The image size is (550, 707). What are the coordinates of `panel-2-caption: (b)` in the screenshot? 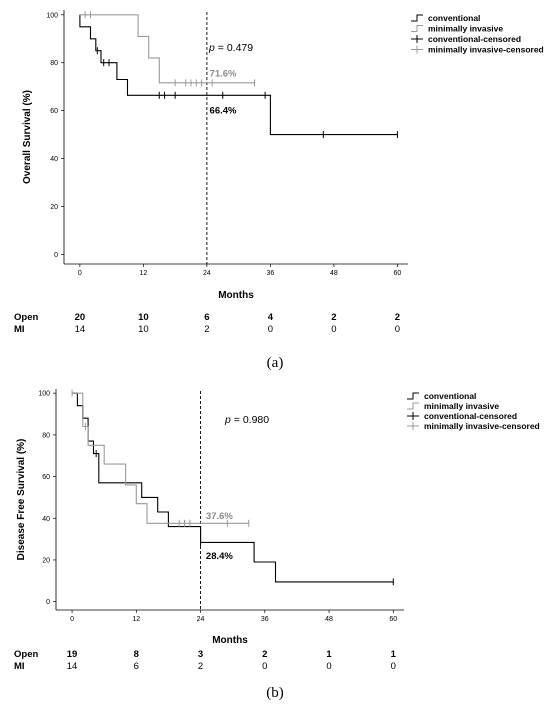 It's located at (275, 693).